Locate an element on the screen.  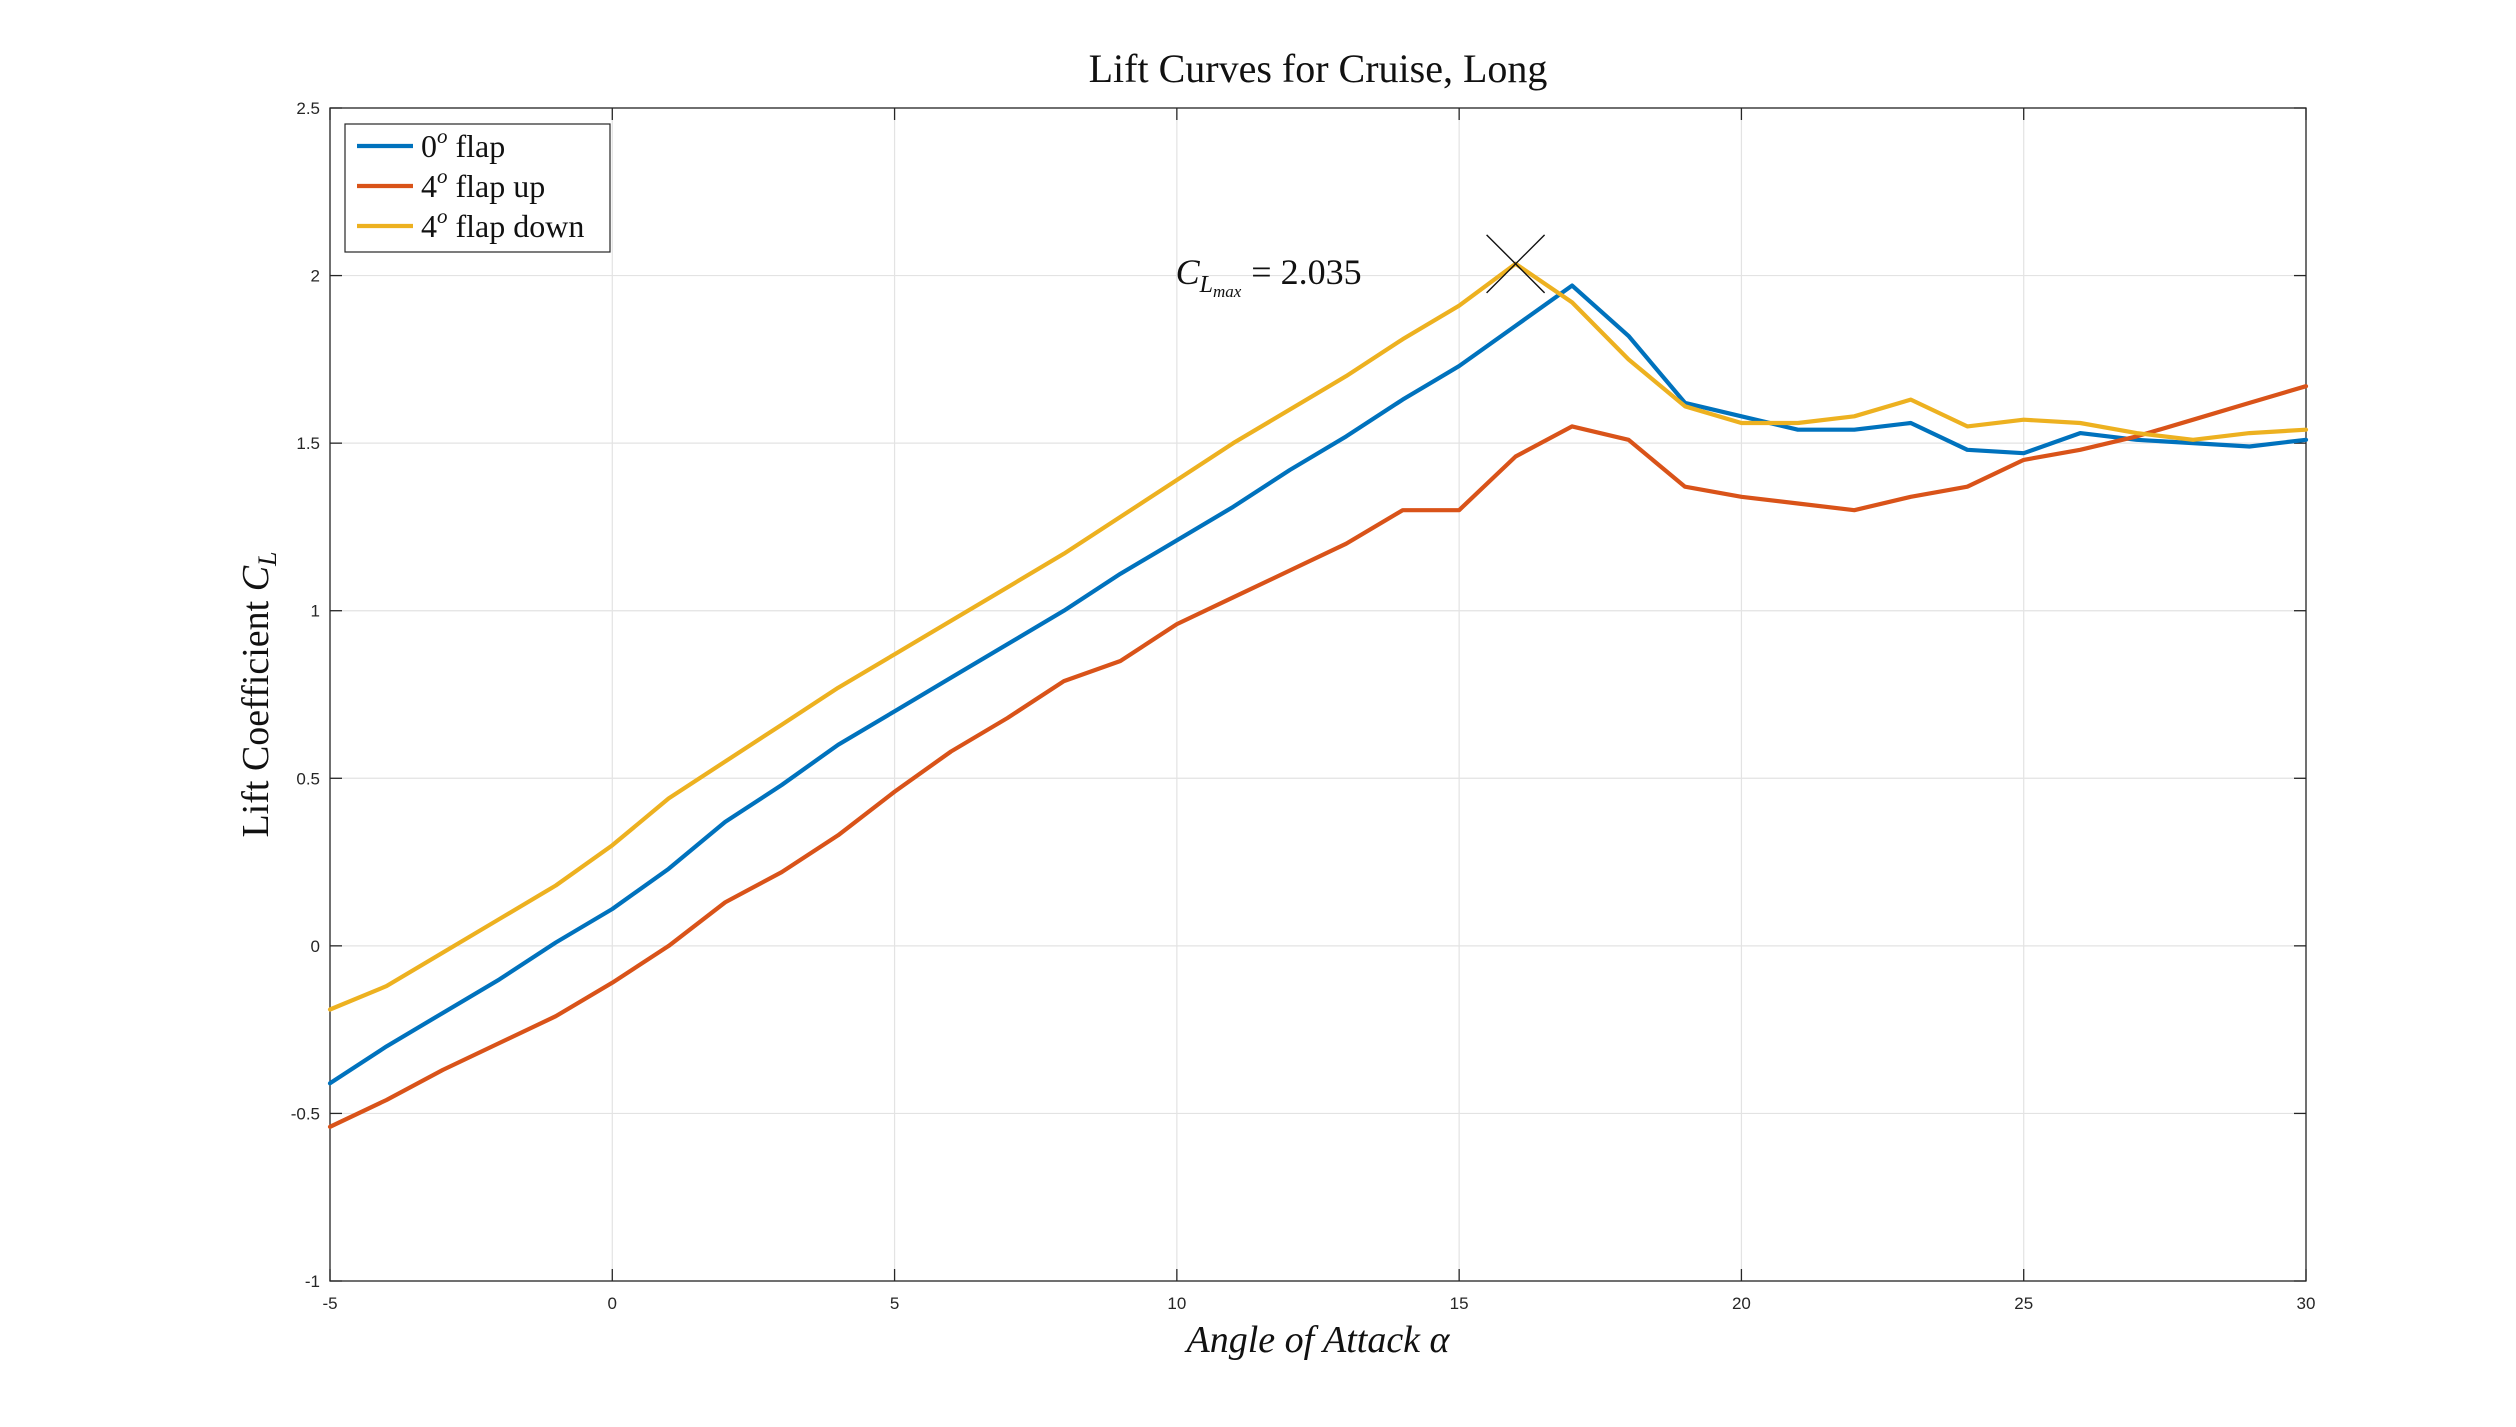
x-tick-label: 10 is located at coordinates (1176, 1303).